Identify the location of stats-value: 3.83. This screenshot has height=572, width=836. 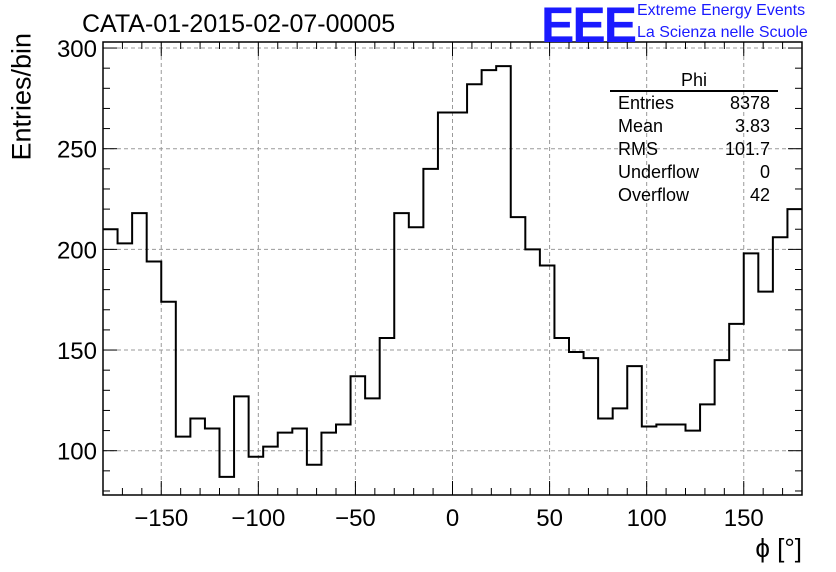
(752, 126).